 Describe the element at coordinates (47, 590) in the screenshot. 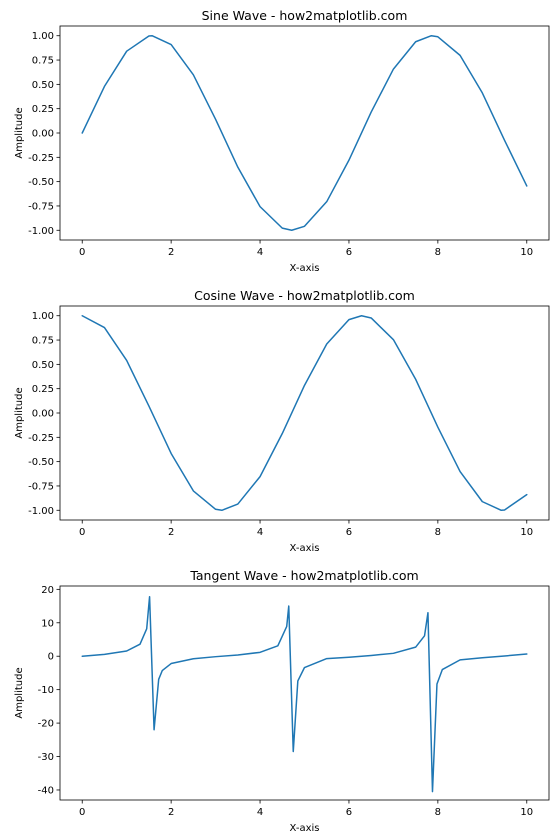

I see `tangent-y-tick-label: 20` at that location.